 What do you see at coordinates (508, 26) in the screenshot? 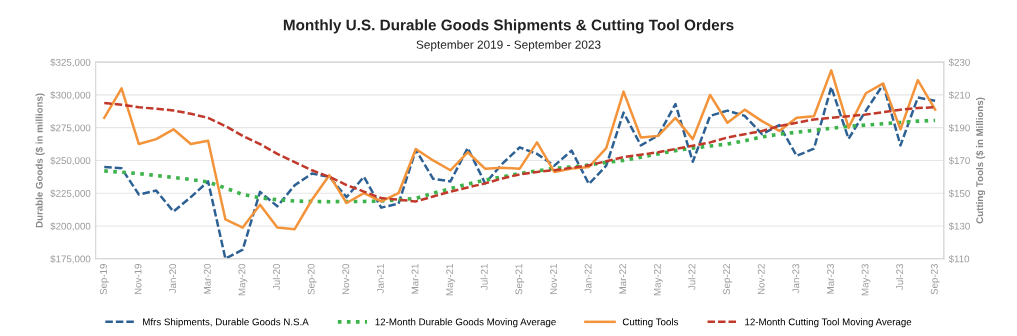
I see `chart-title: Monthly U.S. Durable Goods Shipments & Cutting Tool Orders` at bounding box center [508, 26].